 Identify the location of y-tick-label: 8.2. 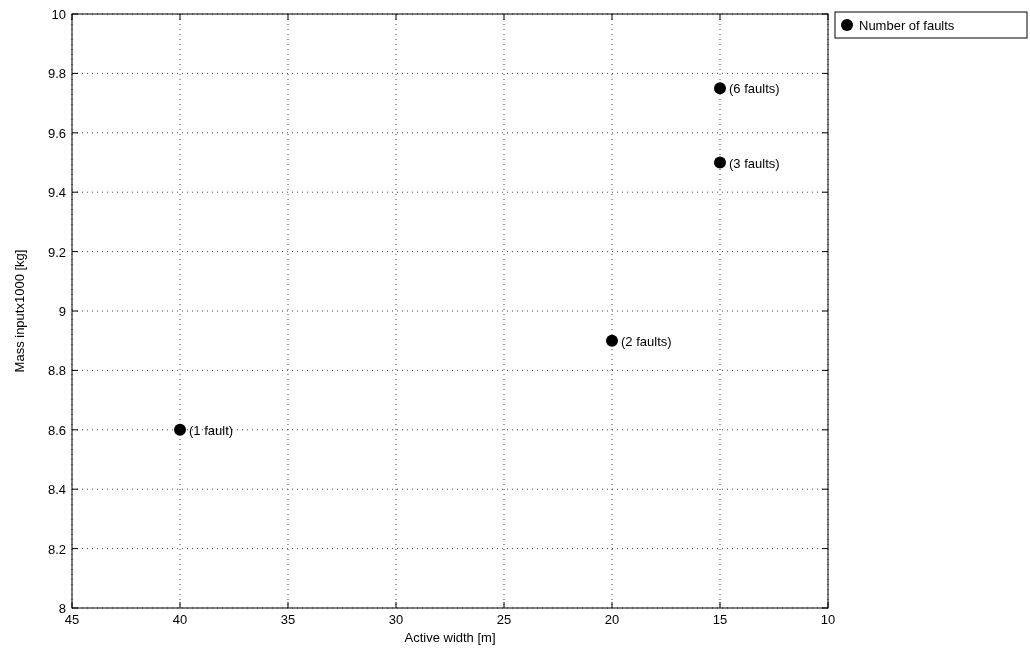
(56, 549).